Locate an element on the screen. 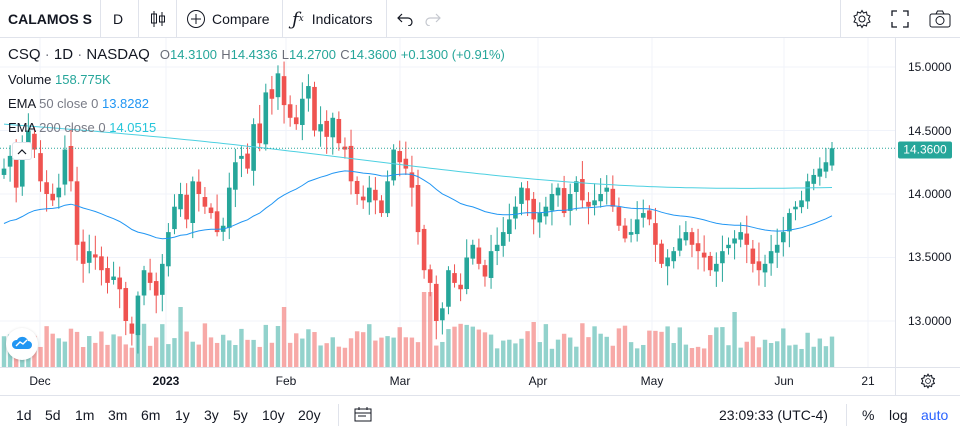 The image size is (960, 434). percent-scale-button: % is located at coordinates (868, 415).